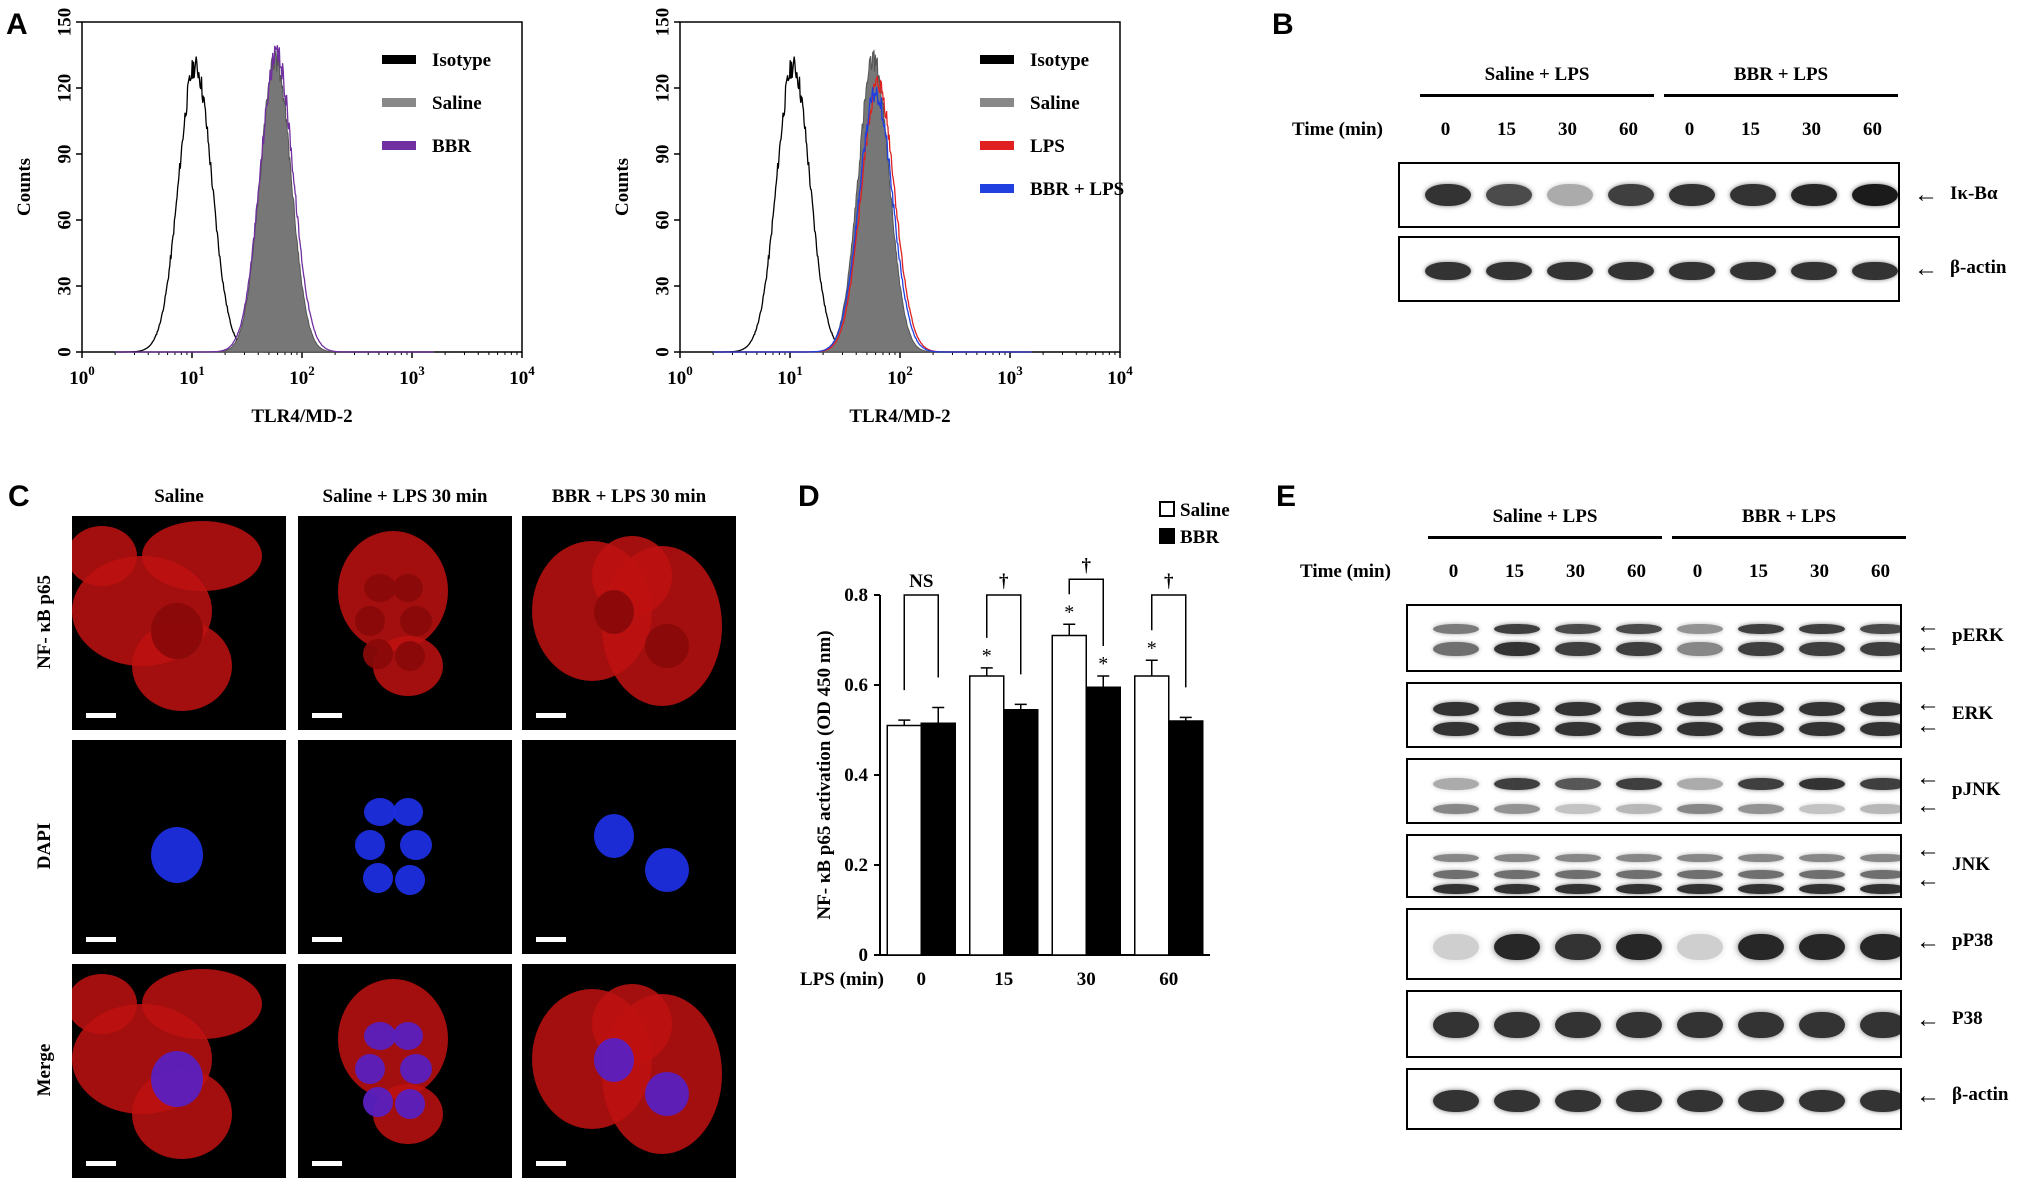 Image resolution: width=2031 pixels, height=1191 pixels. What do you see at coordinates (922, 979) in the screenshot?
I see `x-tick-label: 0` at bounding box center [922, 979].